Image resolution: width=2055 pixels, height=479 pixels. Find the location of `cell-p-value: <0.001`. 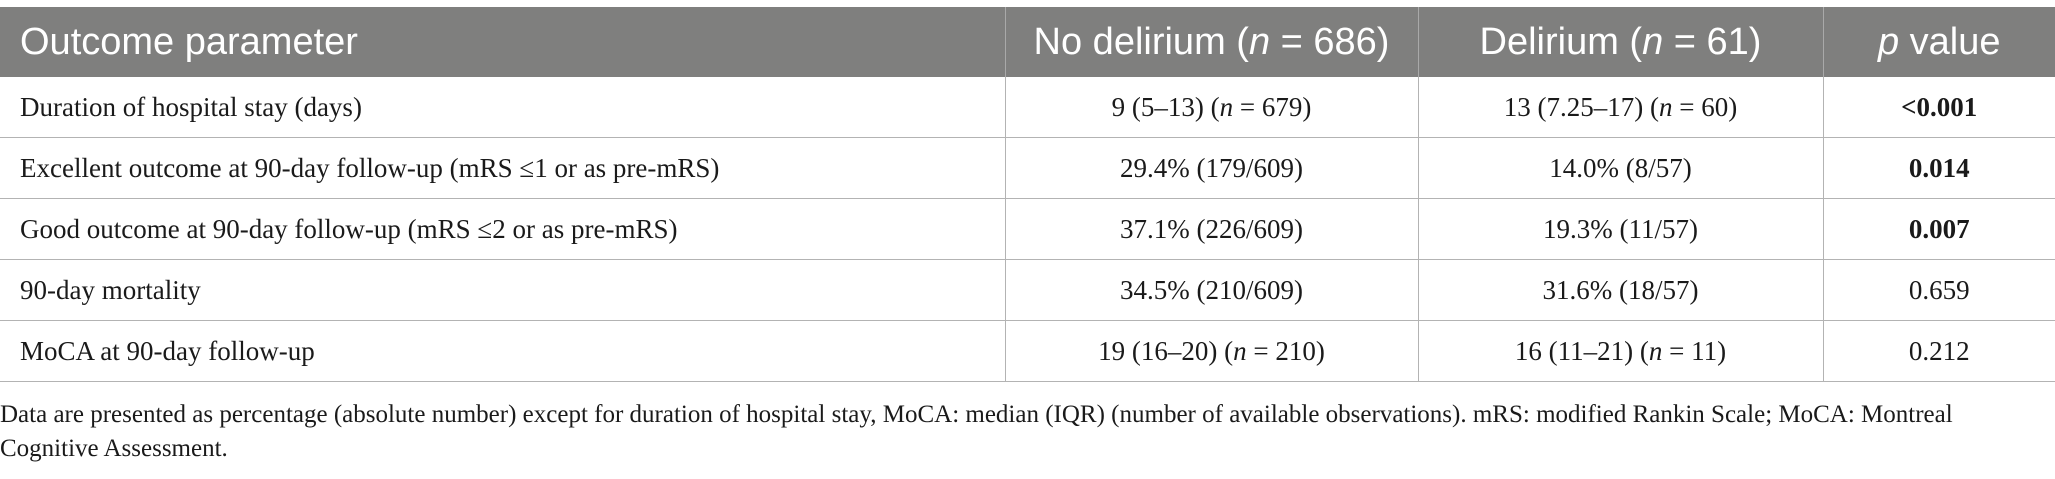

cell-p-value: <0.001 is located at coordinates (1938, 107).